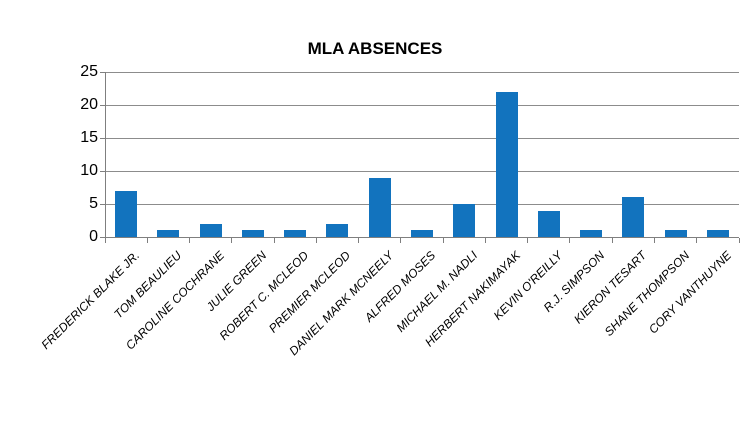 The image size is (750, 421). What do you see at coordinates (89, 137) in the screenshot?
I see `y-axis-label: 15` at bounding box center [89, 137].